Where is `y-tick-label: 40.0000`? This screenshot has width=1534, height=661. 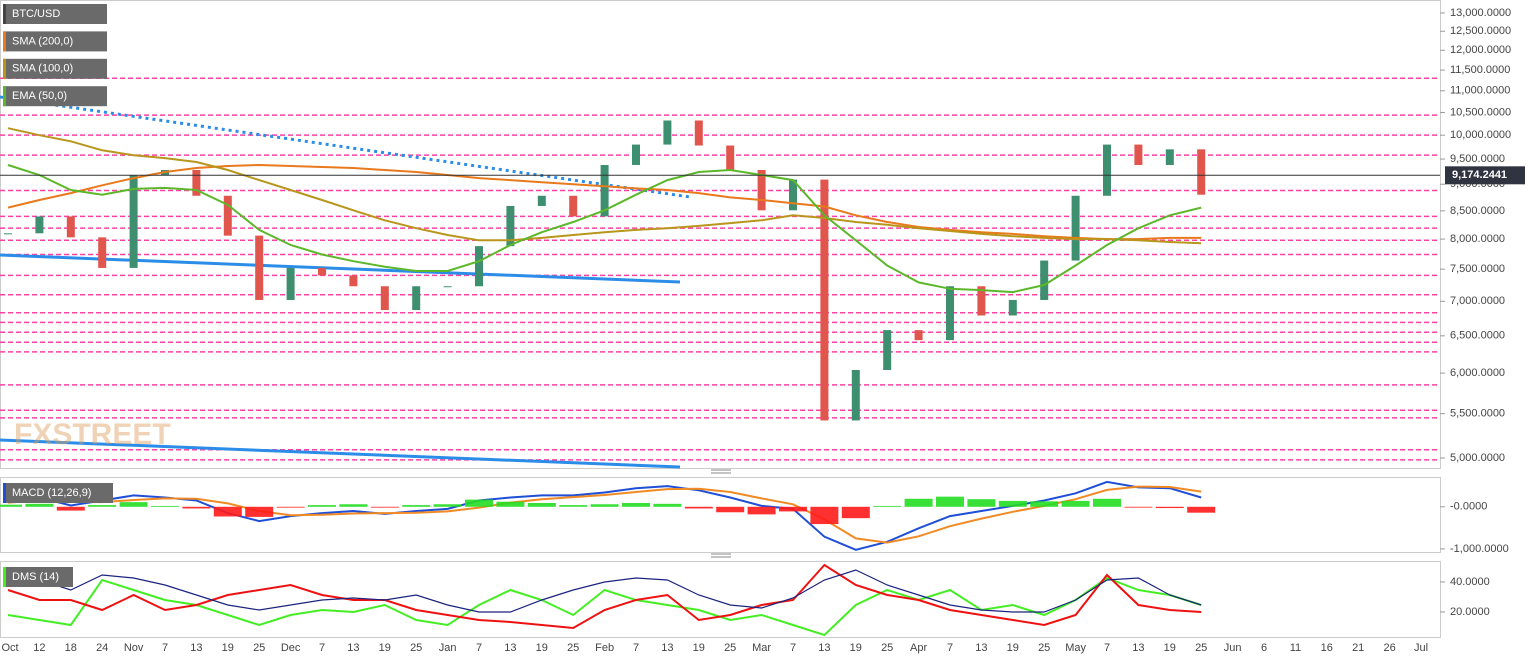
y-tick-label: 40.0000 is located at coordinates (1470, 582).